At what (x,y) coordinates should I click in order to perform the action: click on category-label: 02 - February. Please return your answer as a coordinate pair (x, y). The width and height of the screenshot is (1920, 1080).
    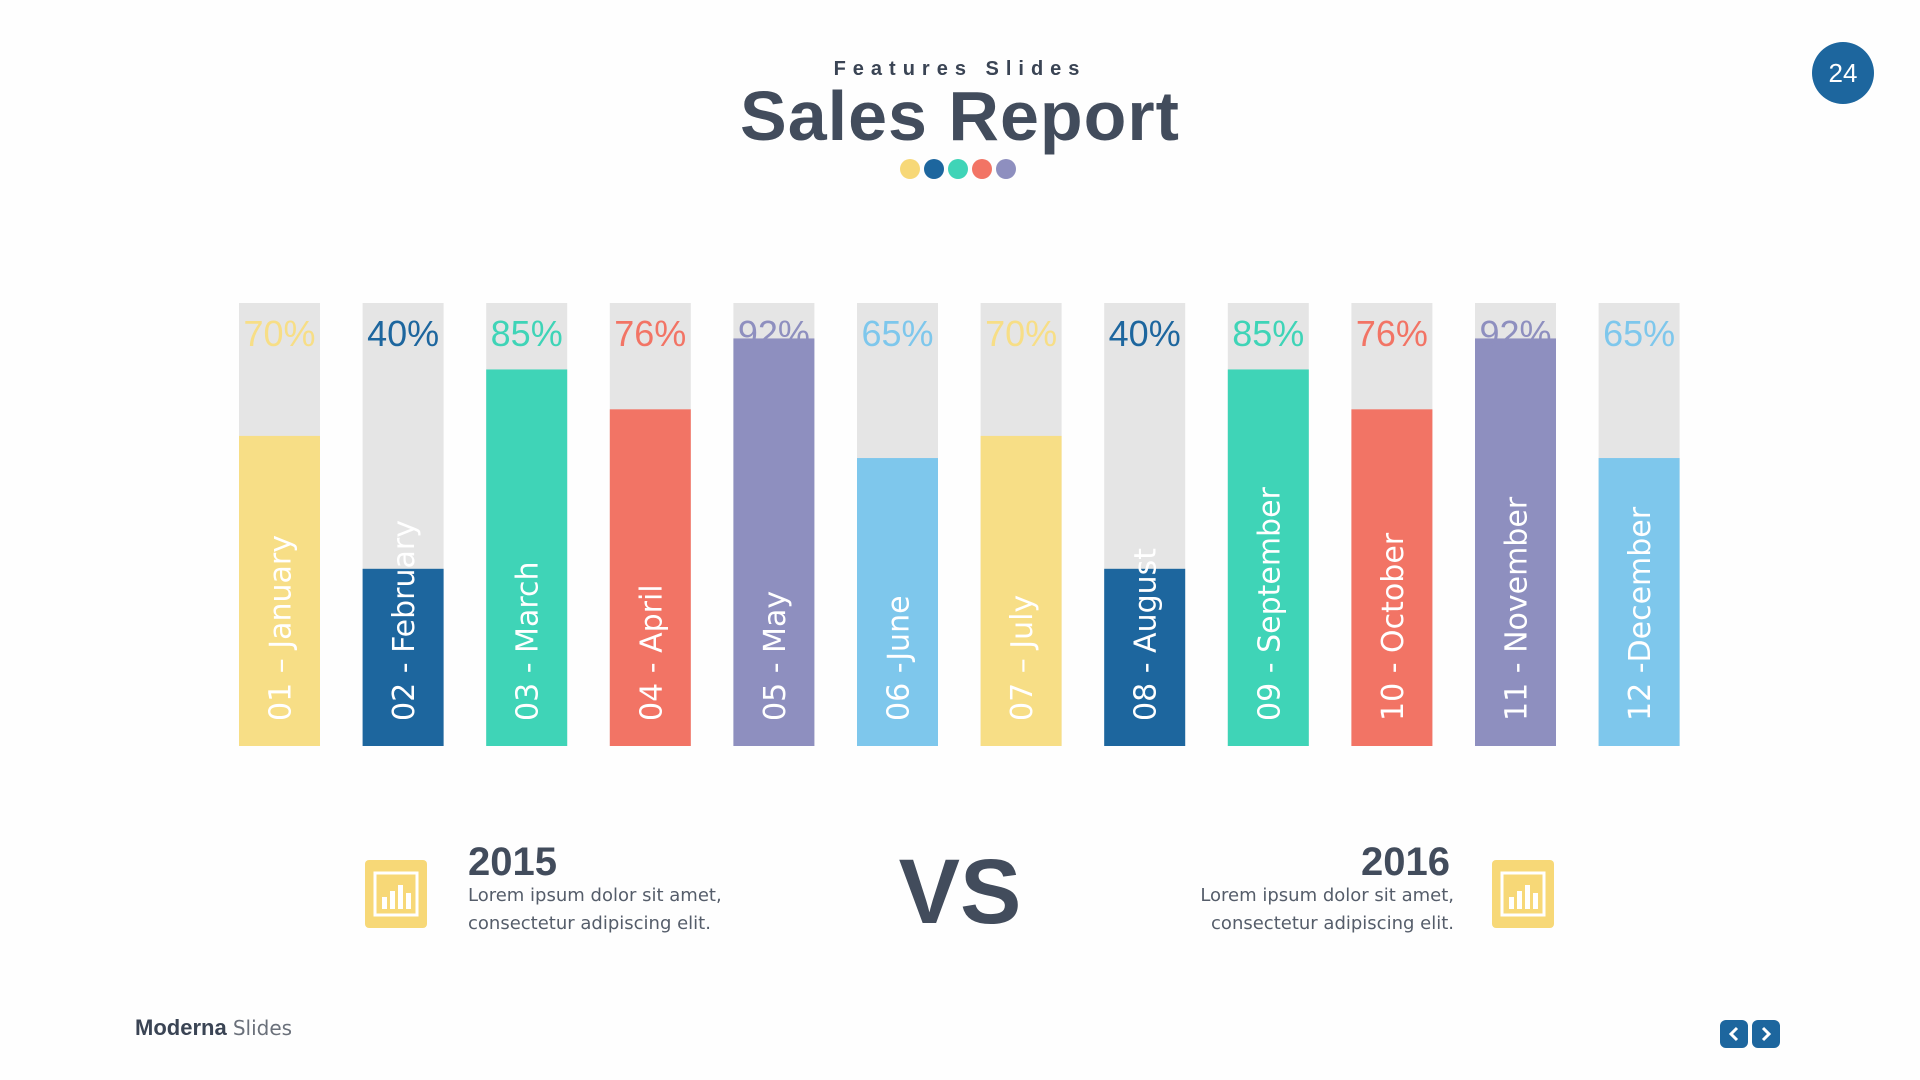
    Looking at the image, I should click on (404, 620).